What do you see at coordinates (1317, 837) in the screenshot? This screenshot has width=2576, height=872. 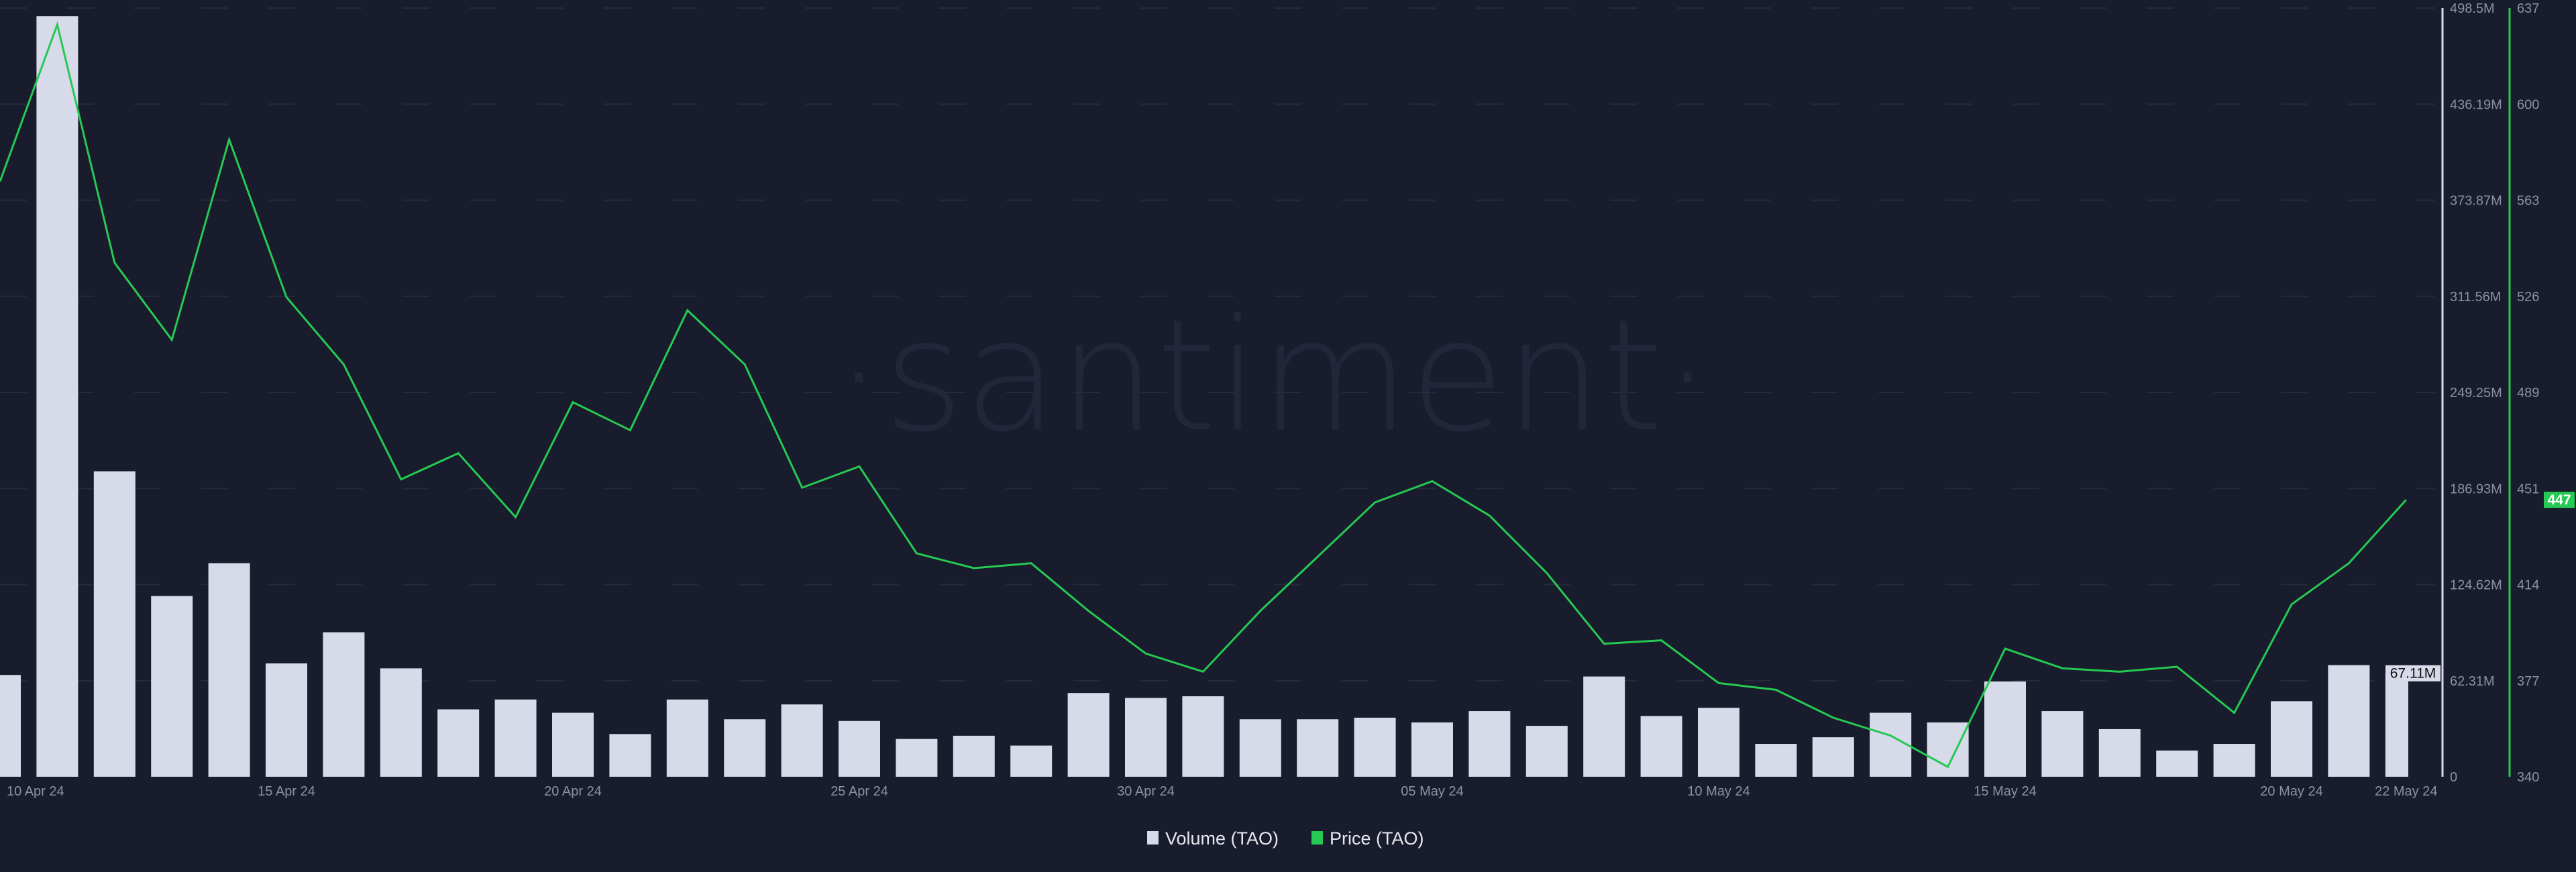 I see `legend-price-swatch` at bounding box center [1317, 837].